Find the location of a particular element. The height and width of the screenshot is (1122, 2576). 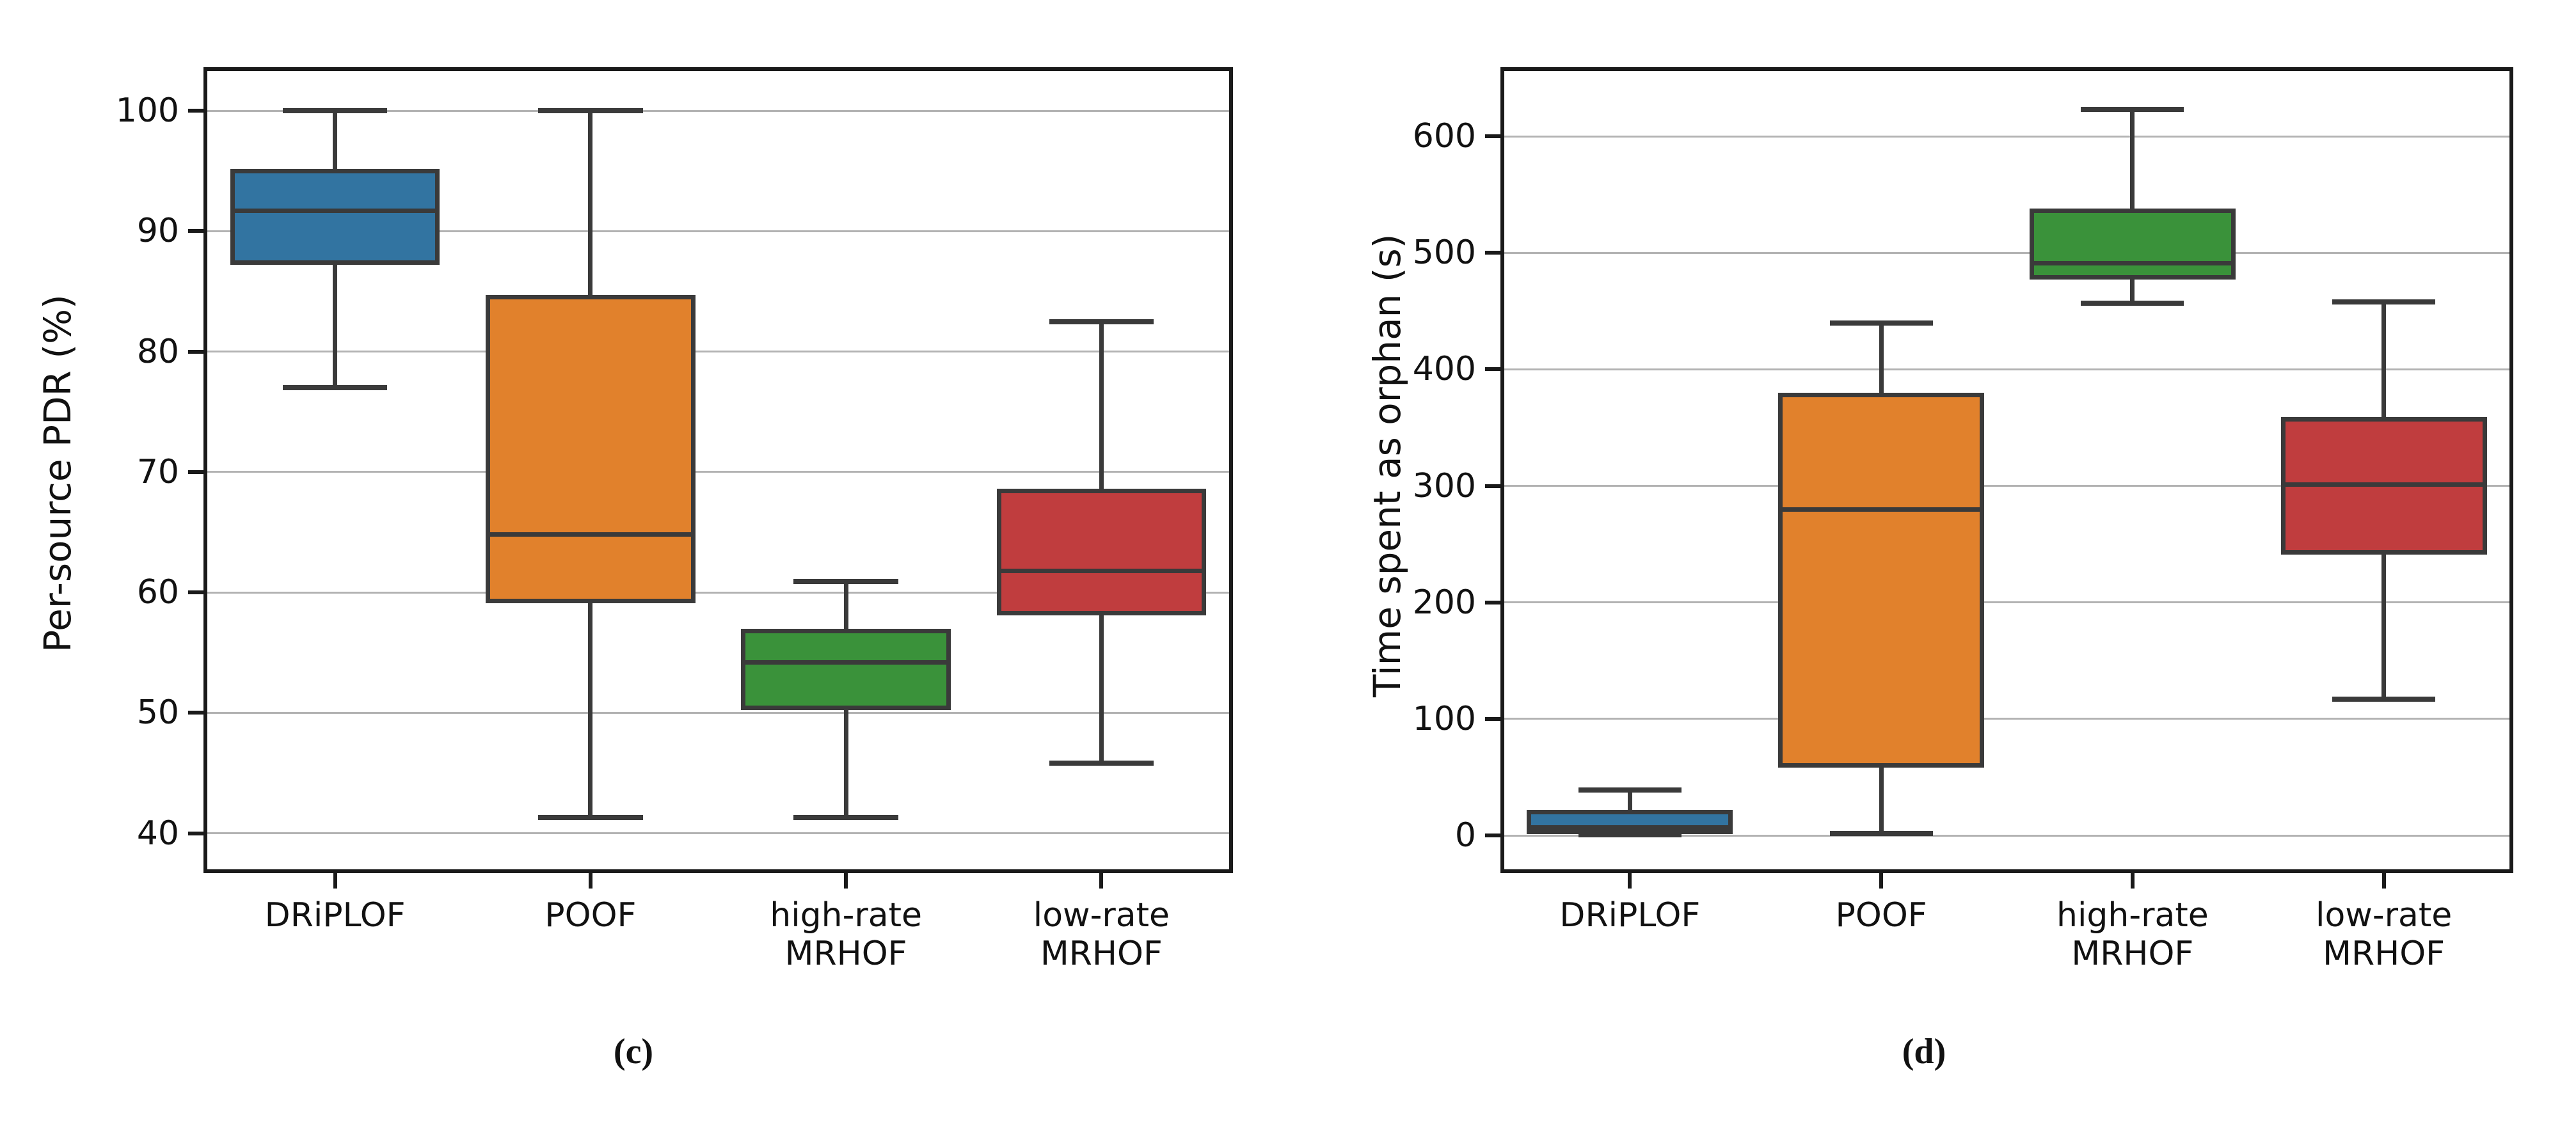

box-low-rate-mrhof is located at coordinates (1101, 552).